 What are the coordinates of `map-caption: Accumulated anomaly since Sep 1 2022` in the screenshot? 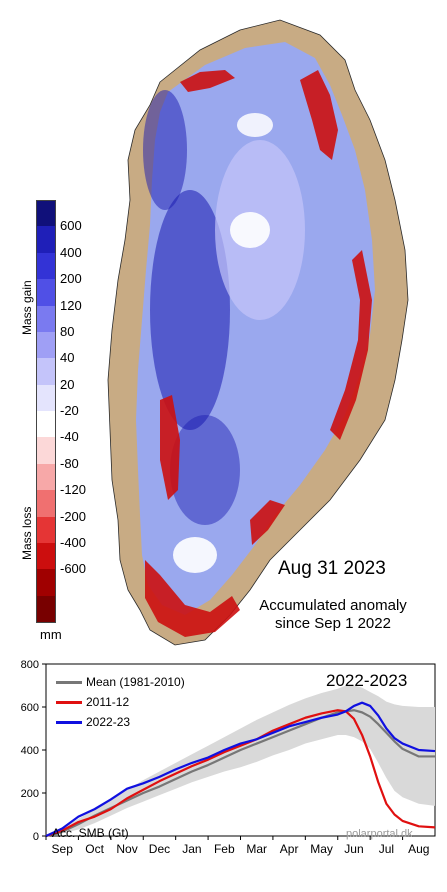 It's located at (333, 615).